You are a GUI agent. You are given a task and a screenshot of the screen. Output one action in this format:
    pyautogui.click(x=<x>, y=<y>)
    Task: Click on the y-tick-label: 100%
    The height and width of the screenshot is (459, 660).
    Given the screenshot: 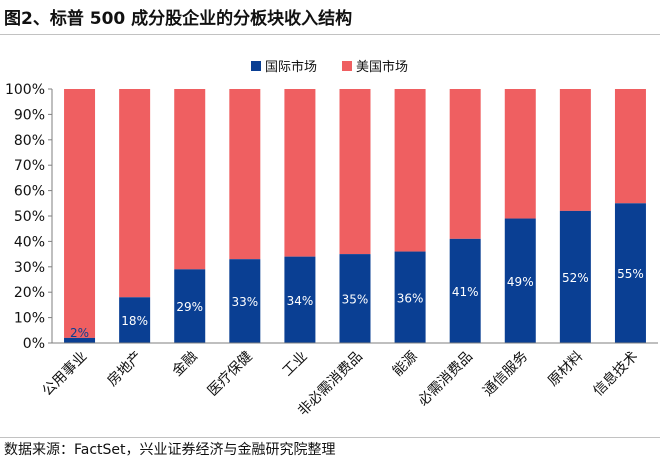 What is the action you would take?
    pyautogui.click(x=25, y=90)
    